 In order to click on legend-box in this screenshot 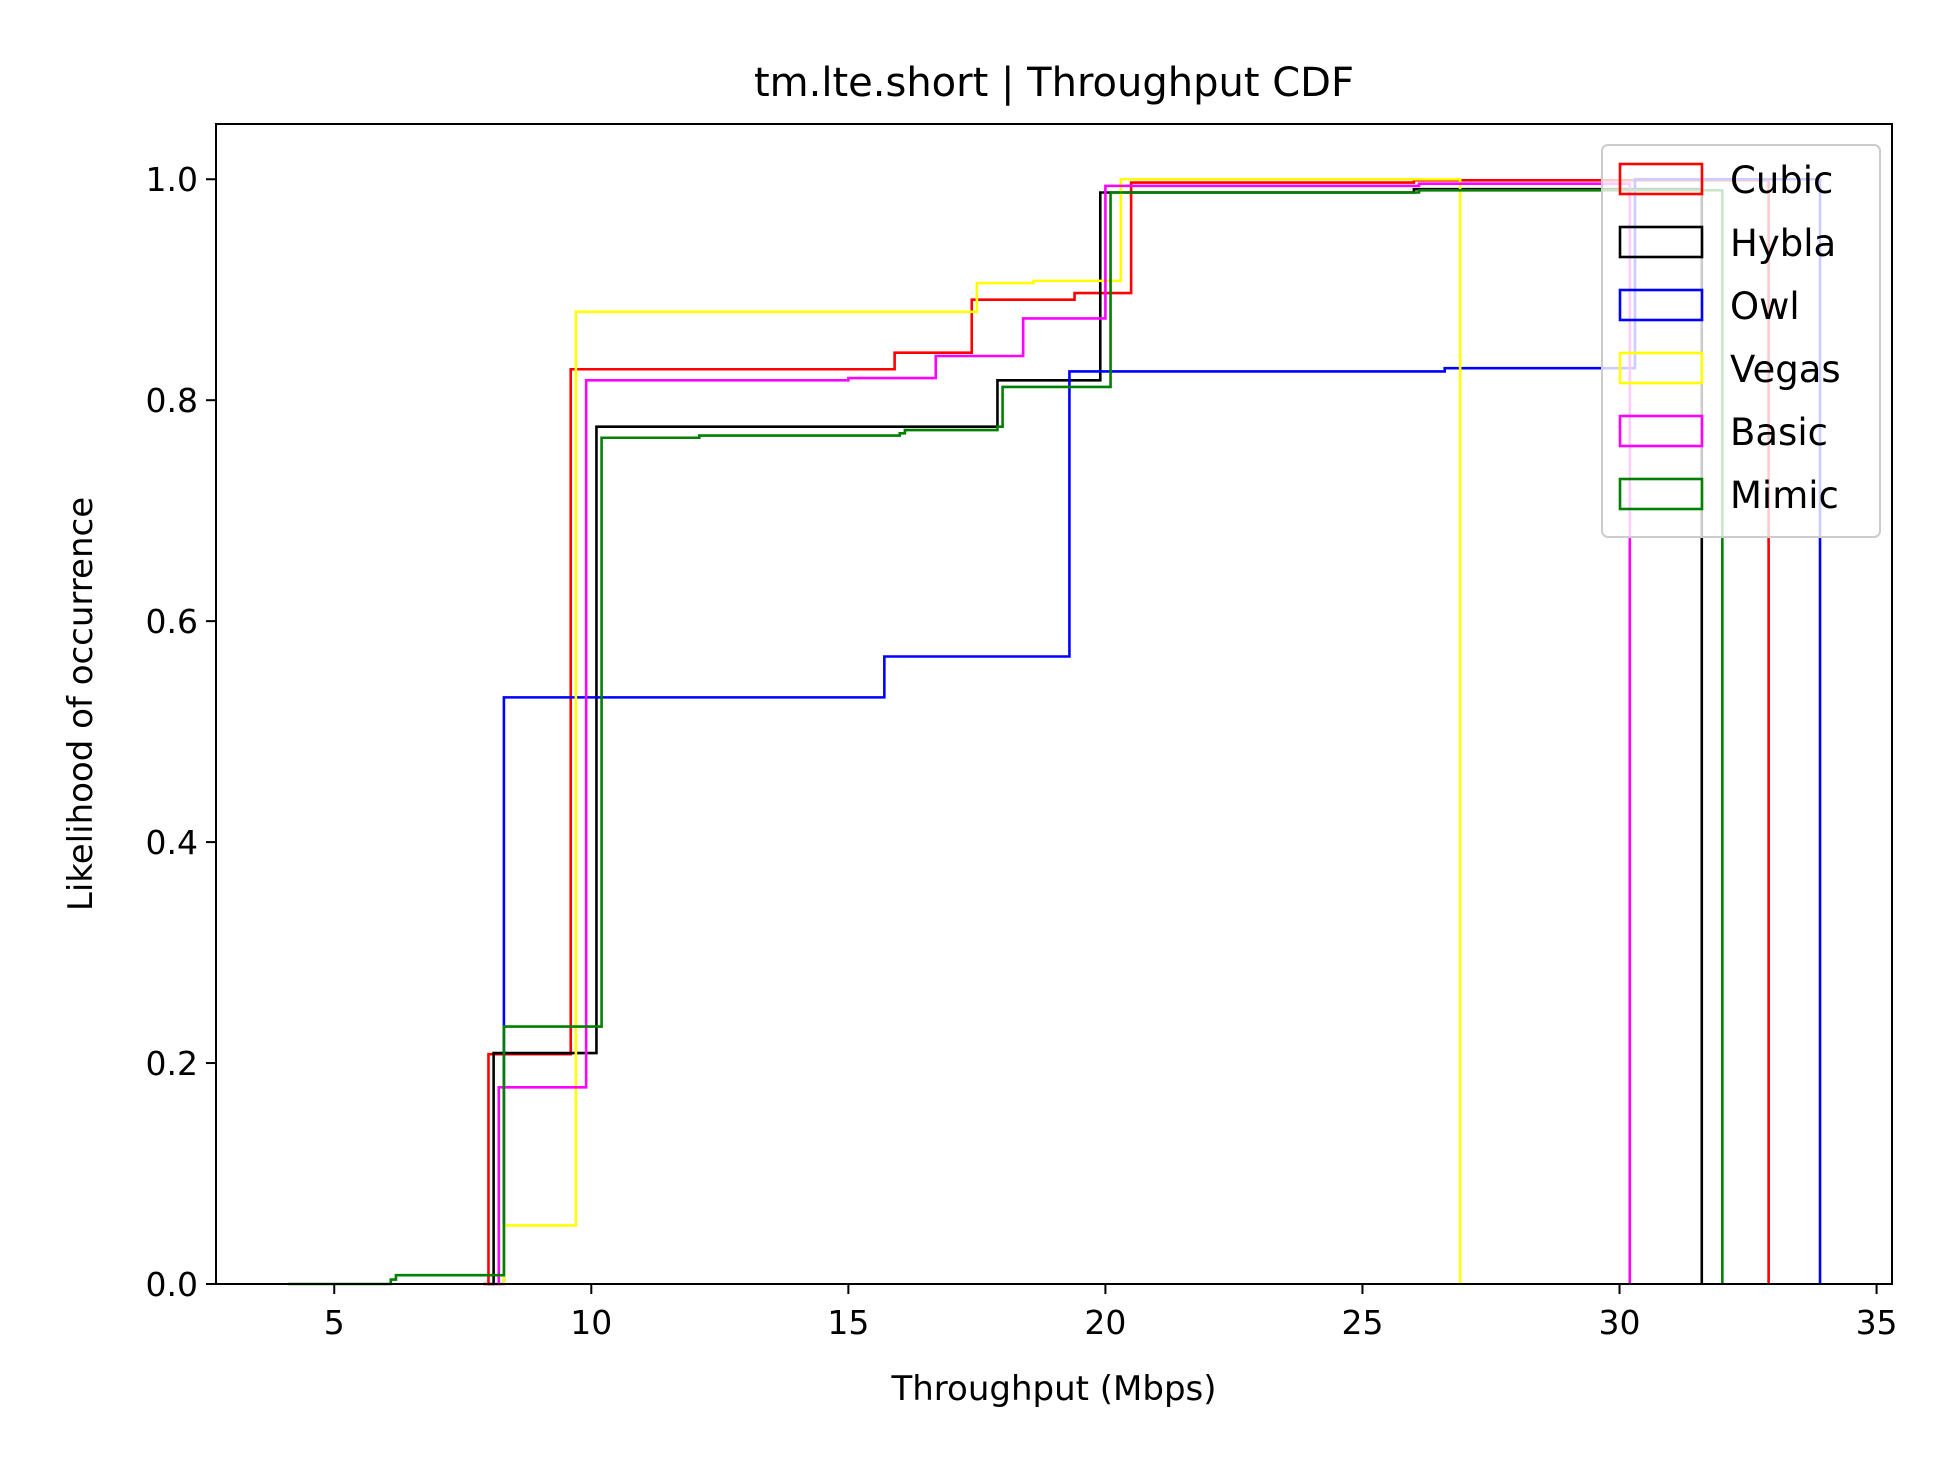, I will do `click(1741, 341)`.